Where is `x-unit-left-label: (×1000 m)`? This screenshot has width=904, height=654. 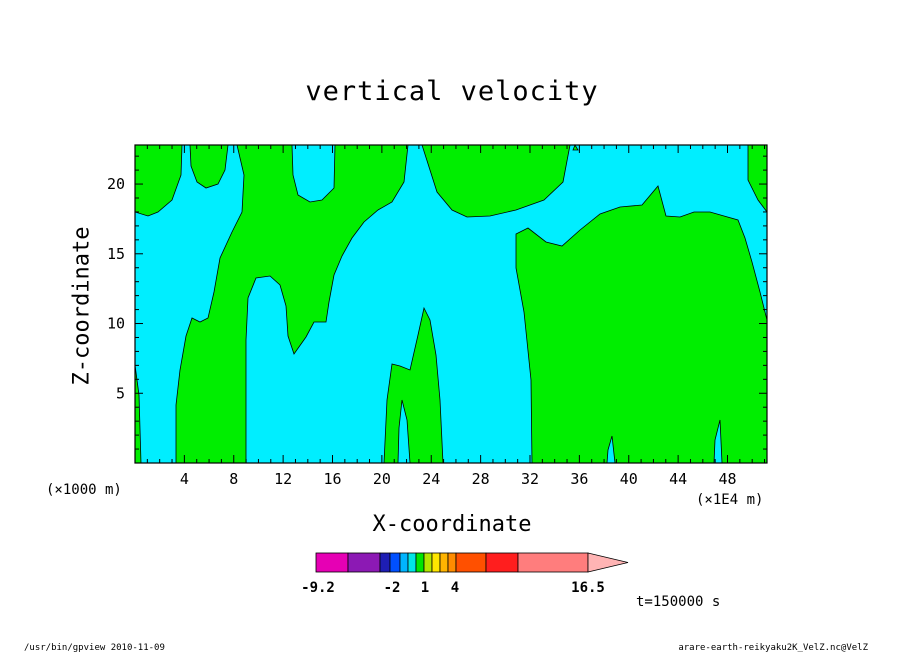 x-unit-left-label: (×1000 m) is located at coordinates (84, 490).